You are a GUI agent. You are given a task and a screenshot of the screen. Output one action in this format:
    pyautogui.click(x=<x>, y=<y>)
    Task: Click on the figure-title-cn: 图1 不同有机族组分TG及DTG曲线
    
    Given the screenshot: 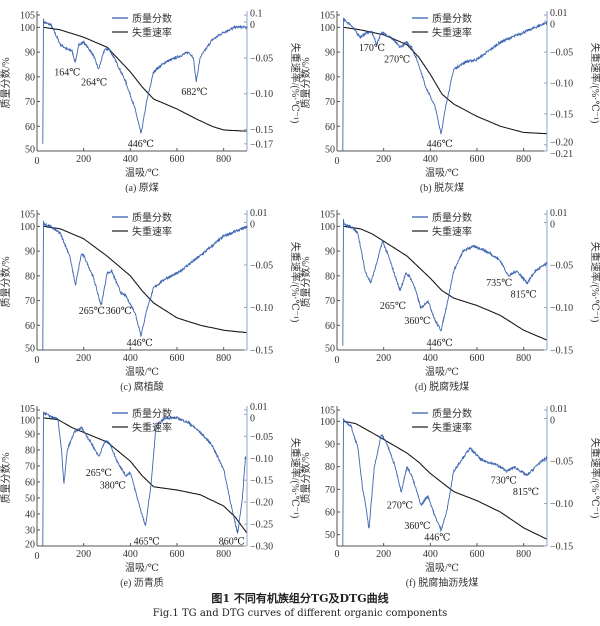 What is the action you would take?
    pyautogui.click(x=300, y=598)
    